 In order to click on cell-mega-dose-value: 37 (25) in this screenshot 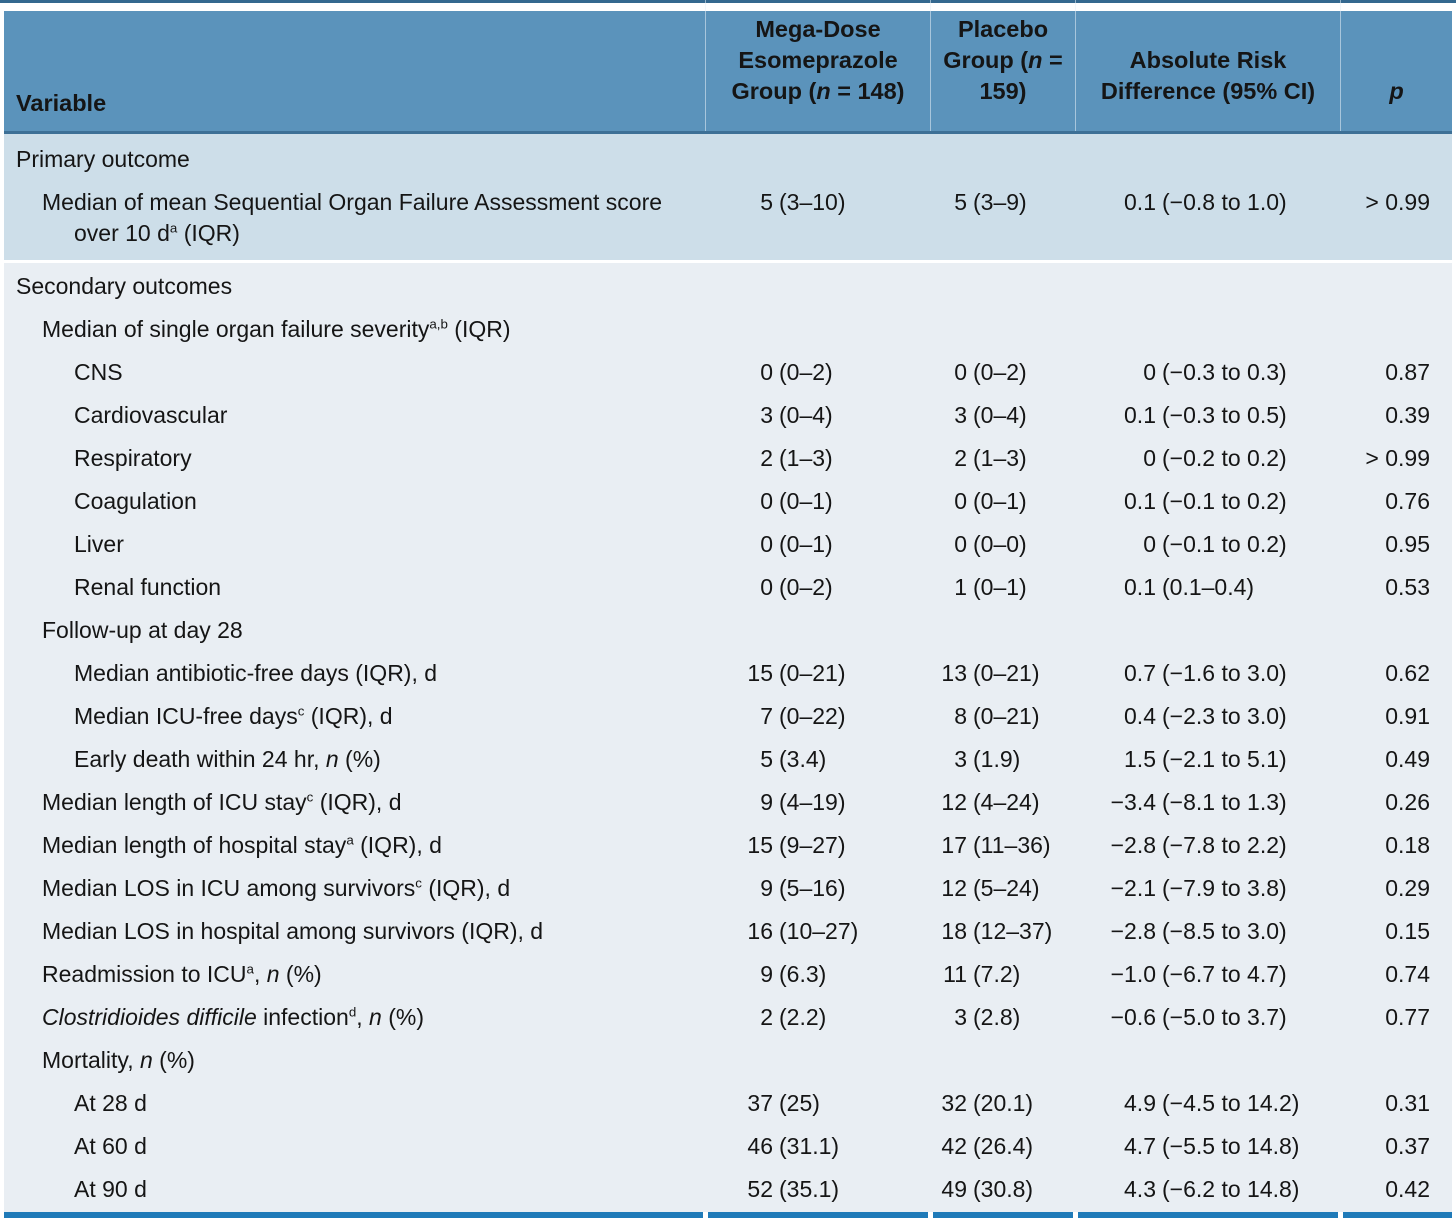, I will do `click(817, 1103)`.